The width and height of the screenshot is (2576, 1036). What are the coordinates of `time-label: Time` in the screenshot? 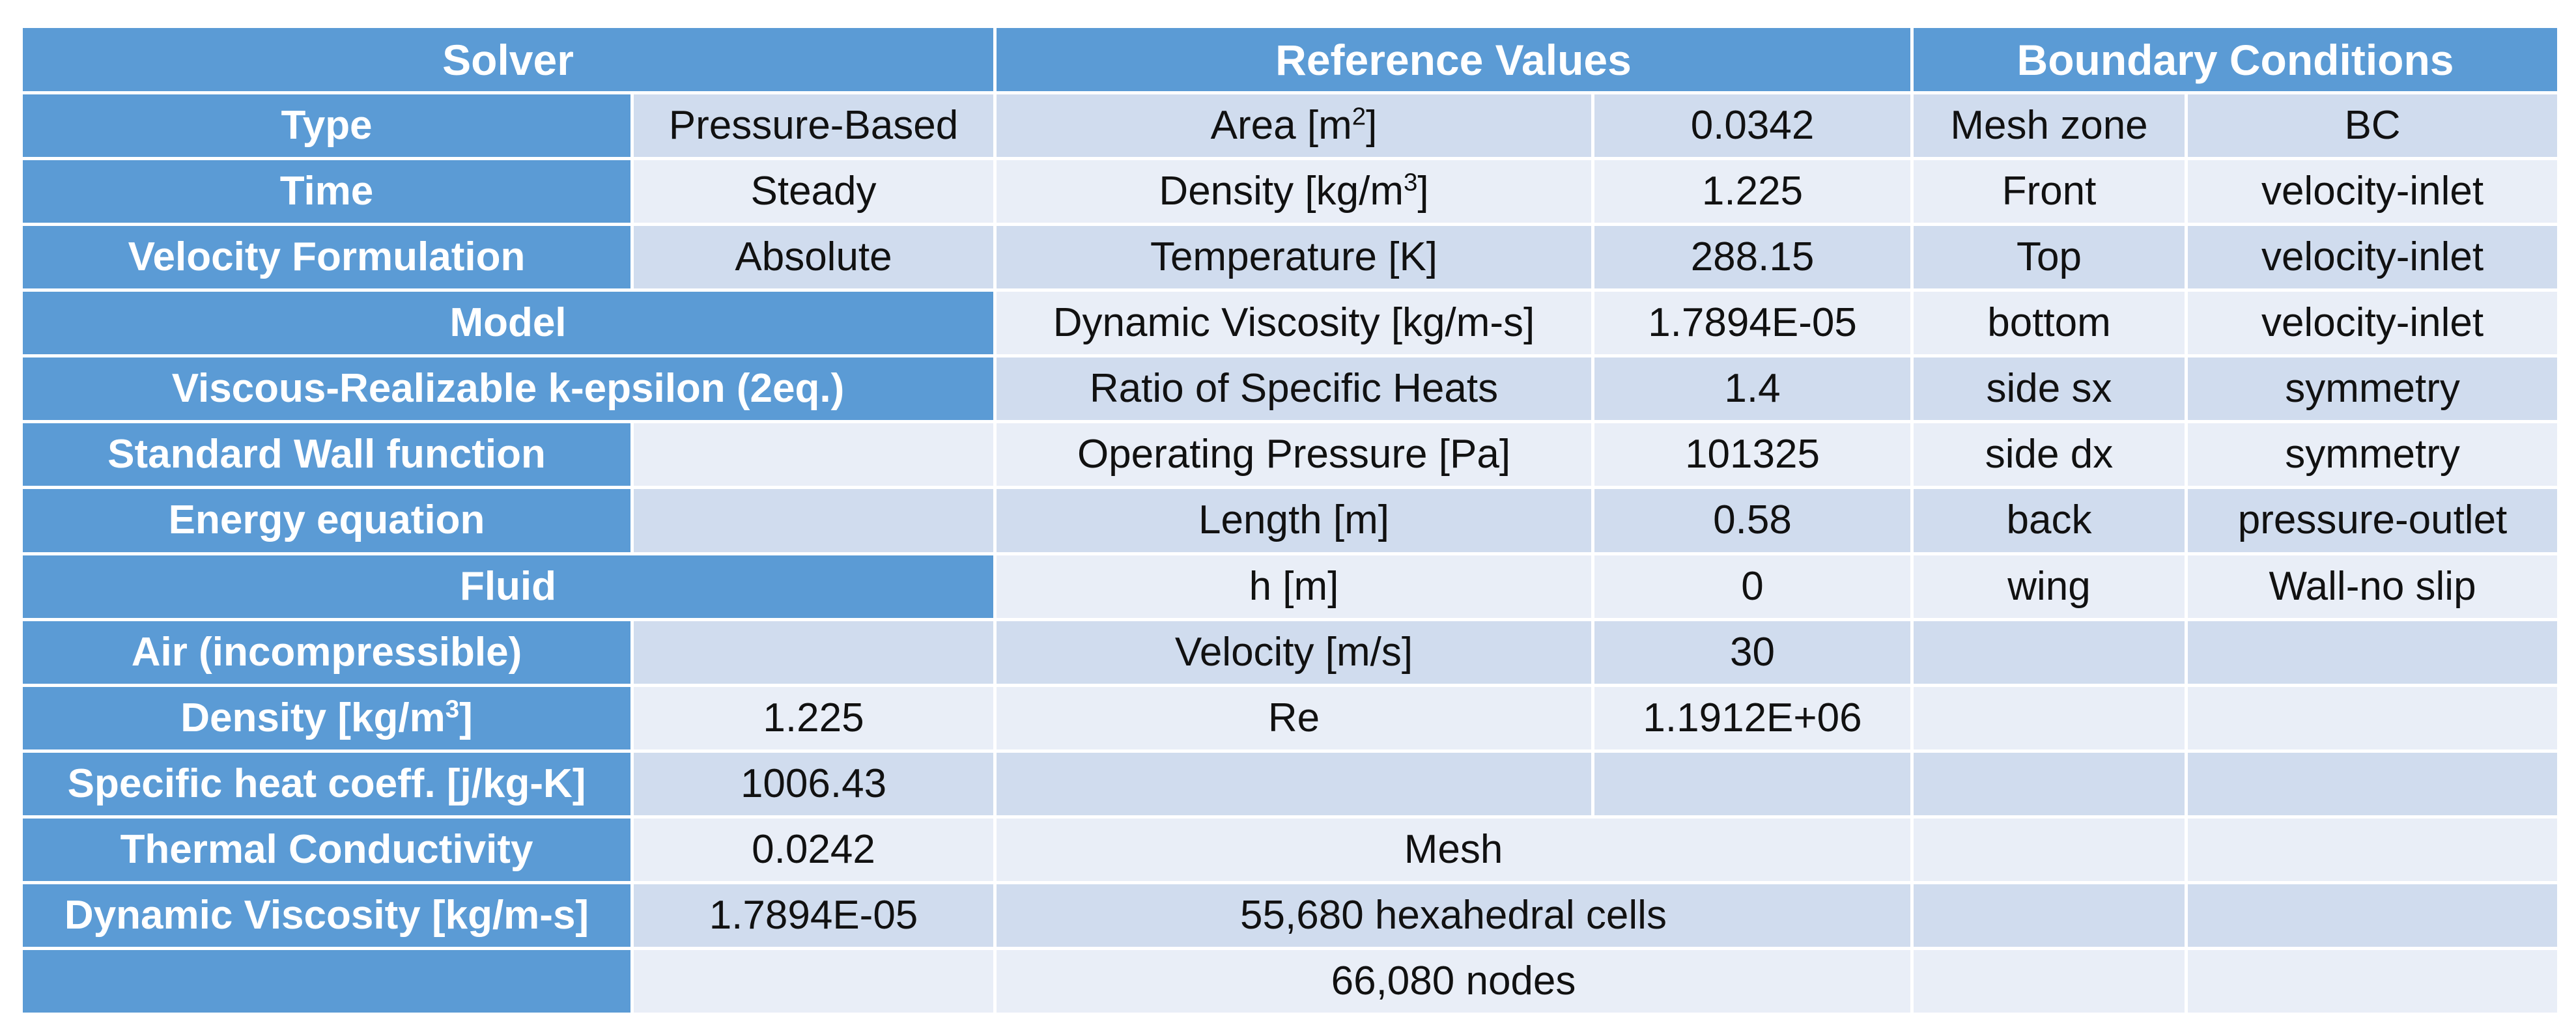 It's located at (327, 192).